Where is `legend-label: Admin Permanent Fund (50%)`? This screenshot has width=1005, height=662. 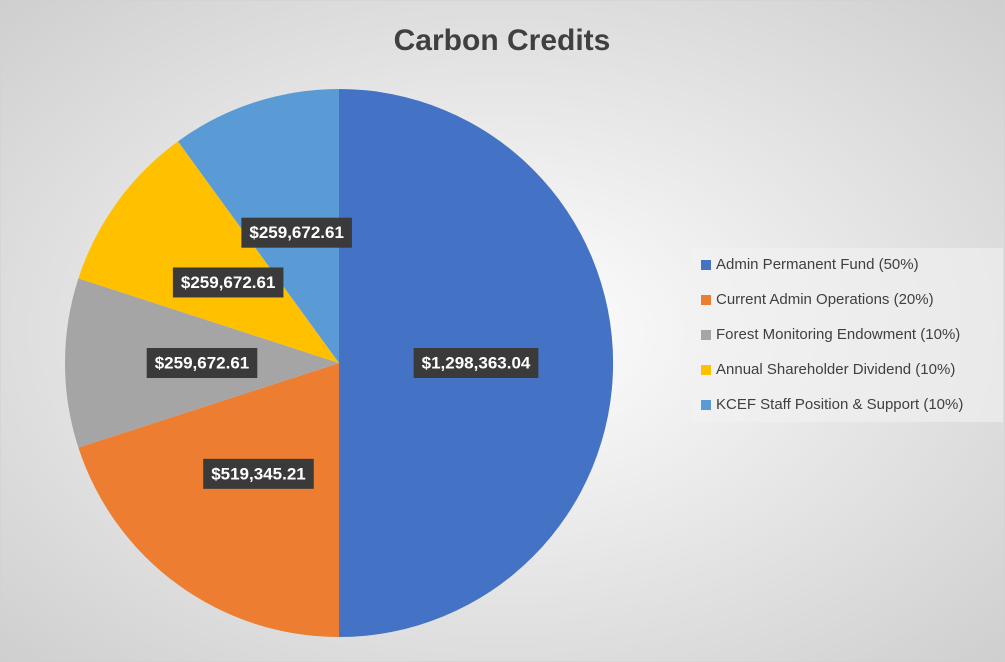
legend-label: Admin Permanent Fund (50%) is located at coordinates (817, 264).